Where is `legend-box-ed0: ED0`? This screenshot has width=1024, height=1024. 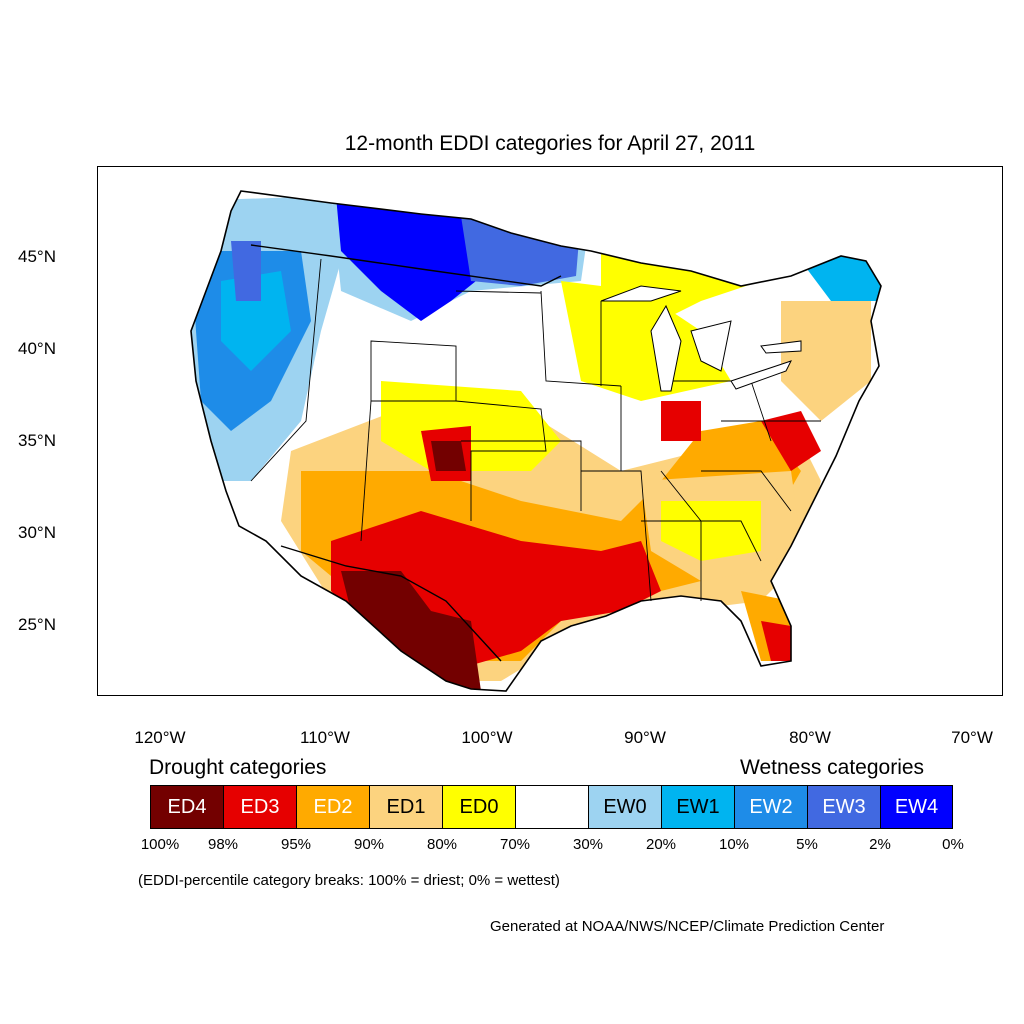
legend-box-ed0: ED0 is located at coordinates (478, 807).